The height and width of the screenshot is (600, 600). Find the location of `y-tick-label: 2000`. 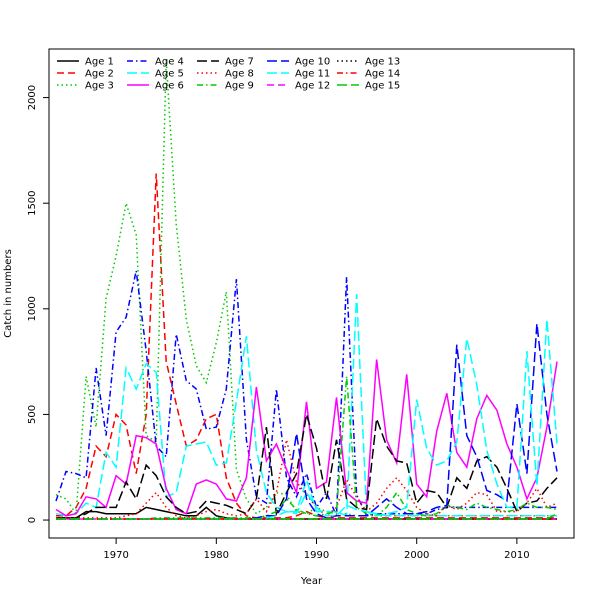

y-tick-label: 2000 is located at coordinates (32, 97).